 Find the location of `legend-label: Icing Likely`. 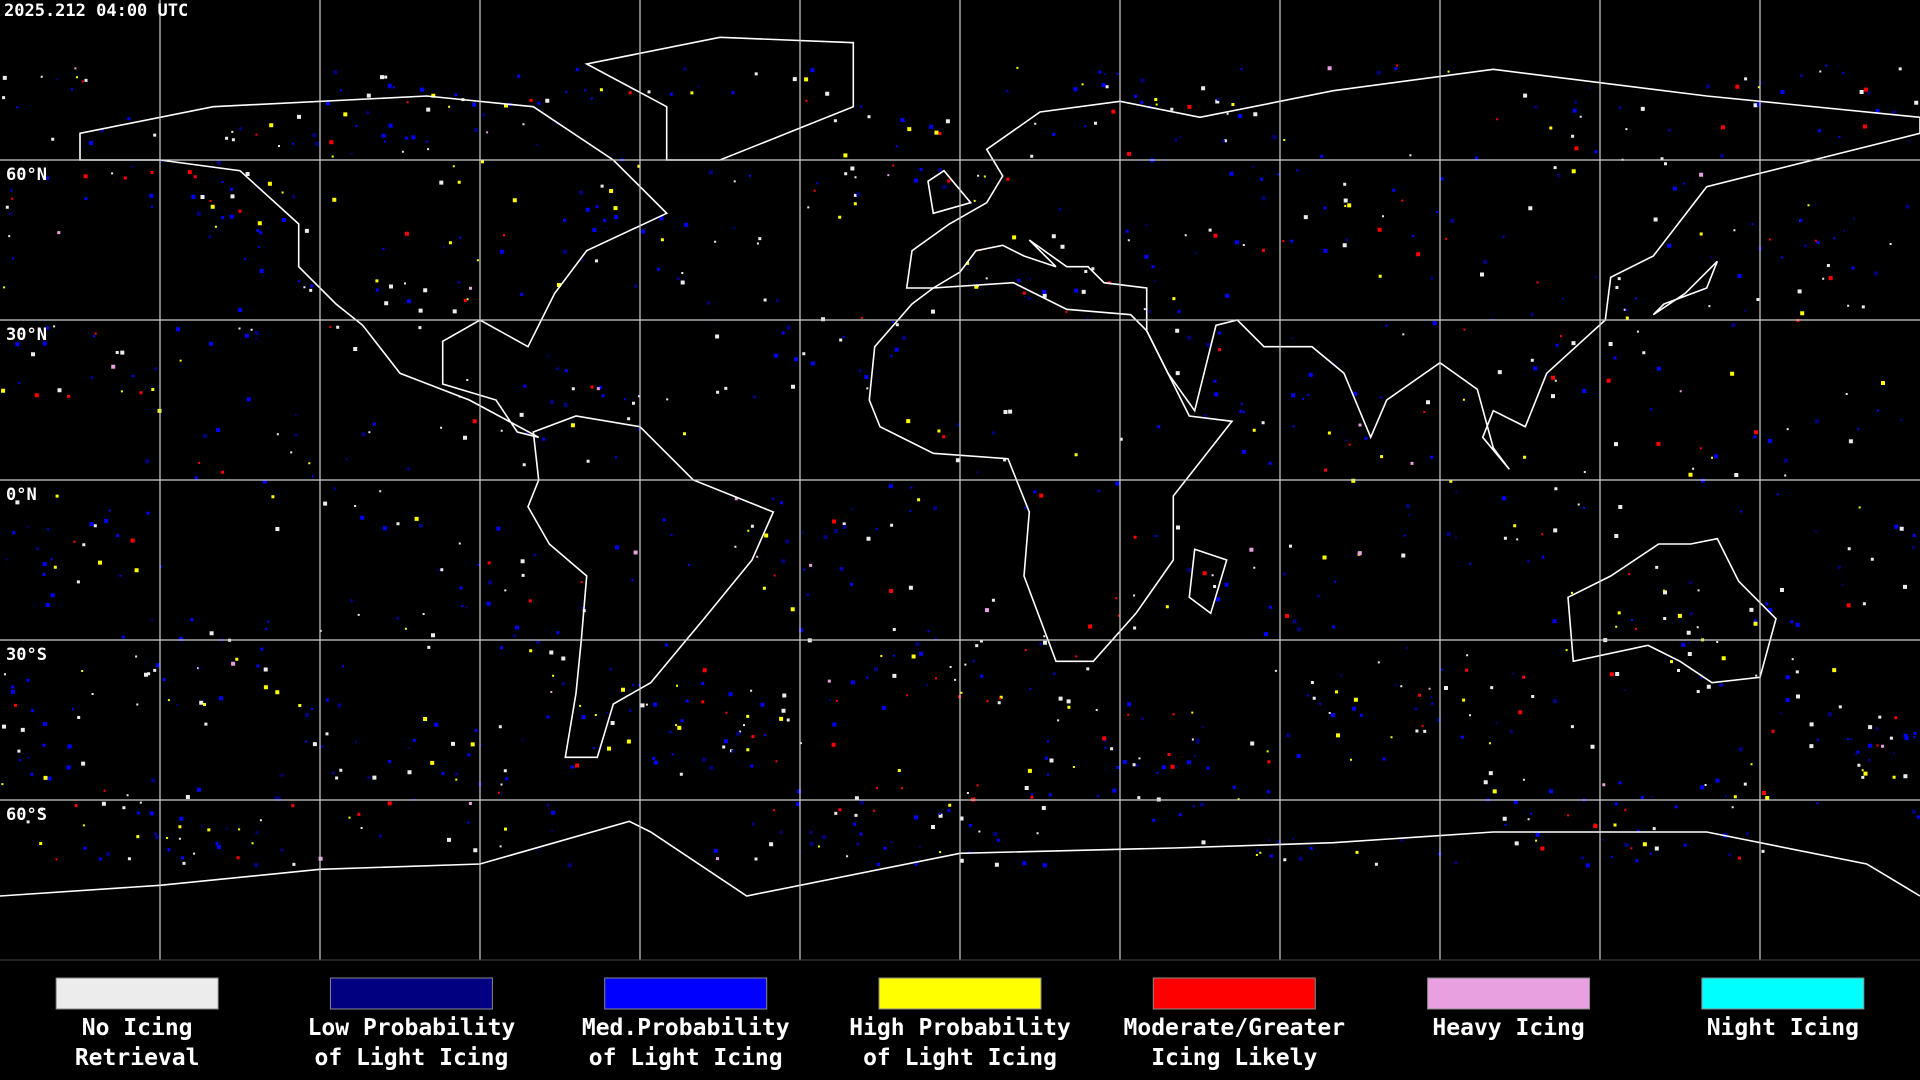

legend-label: Icing Likely is located at coordinates (1234, 1058).